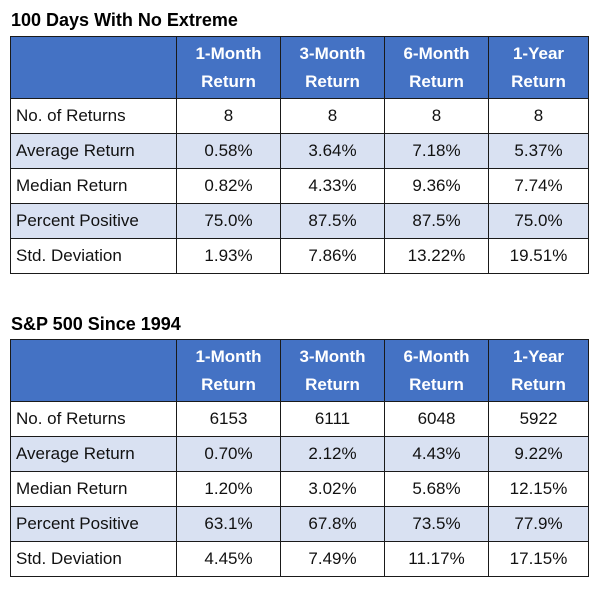 This screenshot has height=596, width=600. Describe the element at coordinates (96, 324) in the screenshot. I see `table-title-sp500: S&P 500 Since 1994` at that location.